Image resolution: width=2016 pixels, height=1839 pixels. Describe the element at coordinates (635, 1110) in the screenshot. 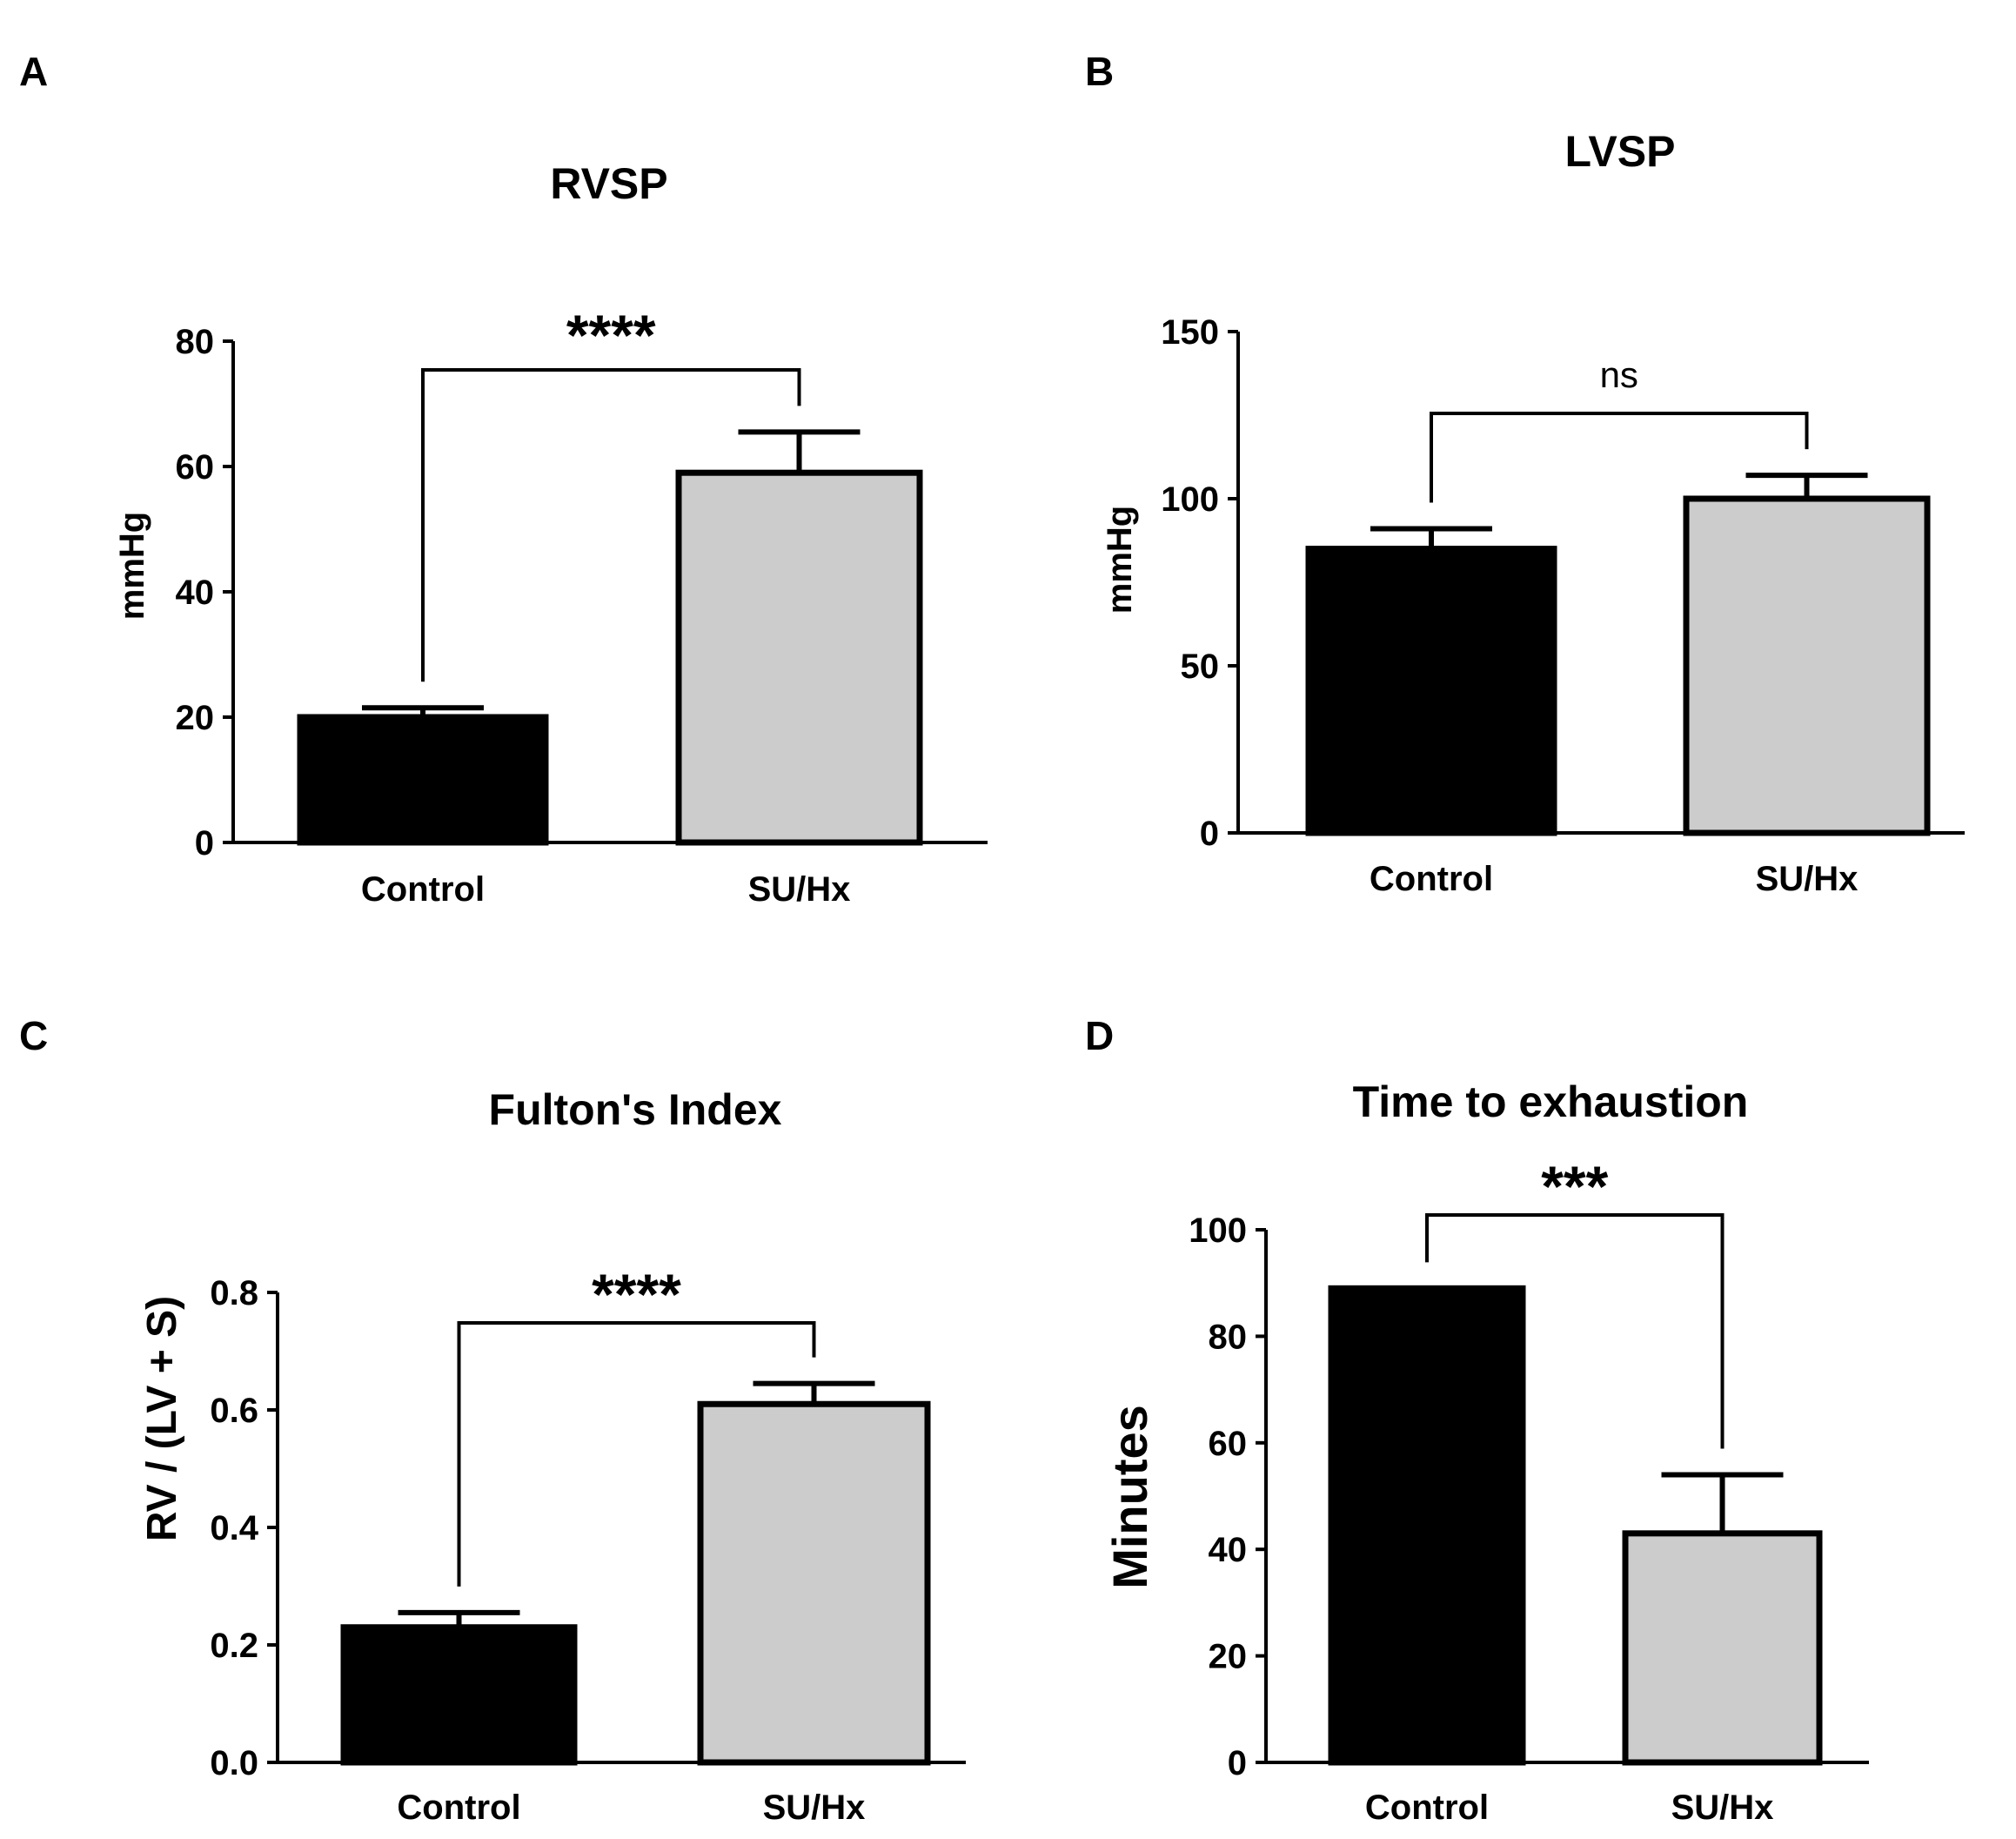

I see `chart-title: Fulton's Index` at that location.